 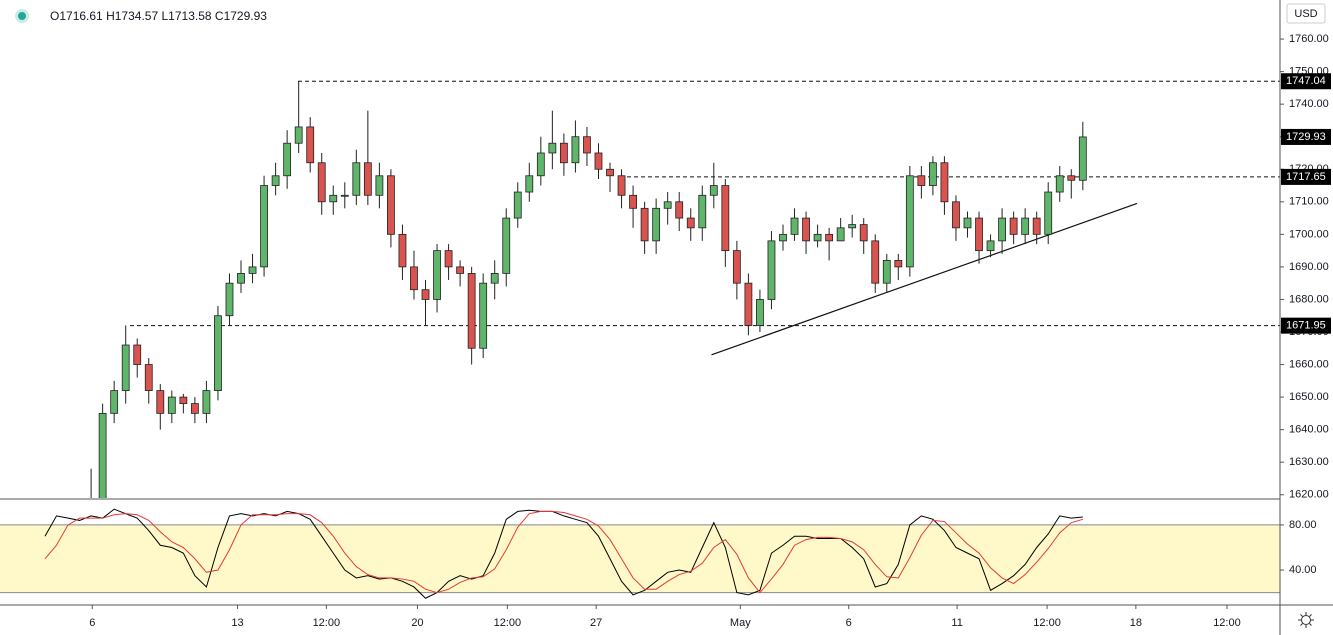 I want to click on x-tick-label: 18, so click(x=1136, y=623).